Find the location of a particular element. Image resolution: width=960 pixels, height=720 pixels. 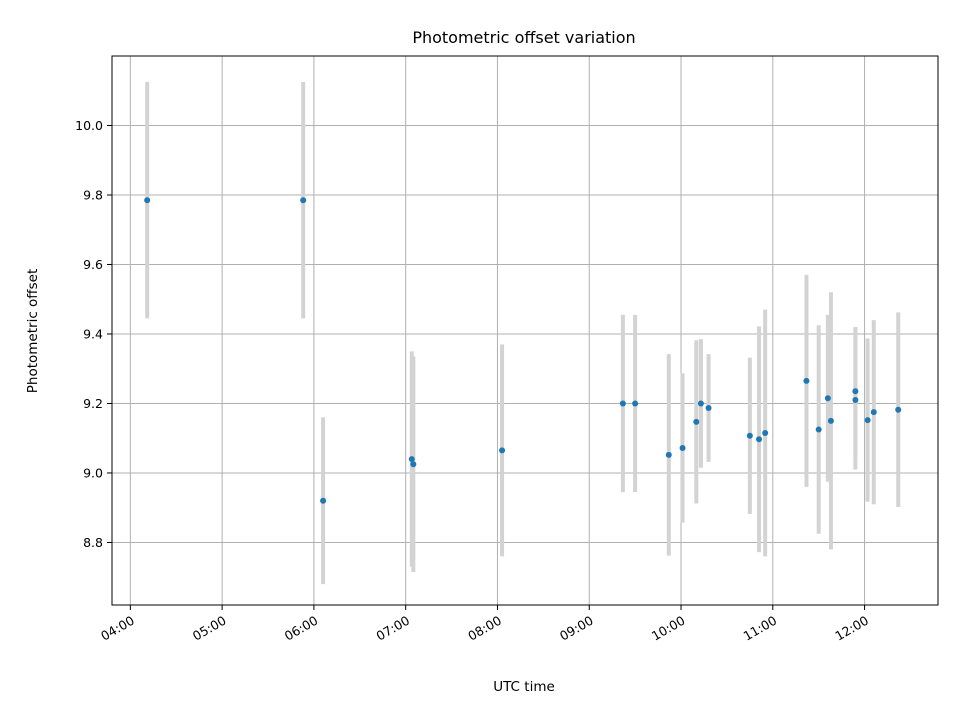

x-tick-label: 07:00 is located at coordinates (392, 628).